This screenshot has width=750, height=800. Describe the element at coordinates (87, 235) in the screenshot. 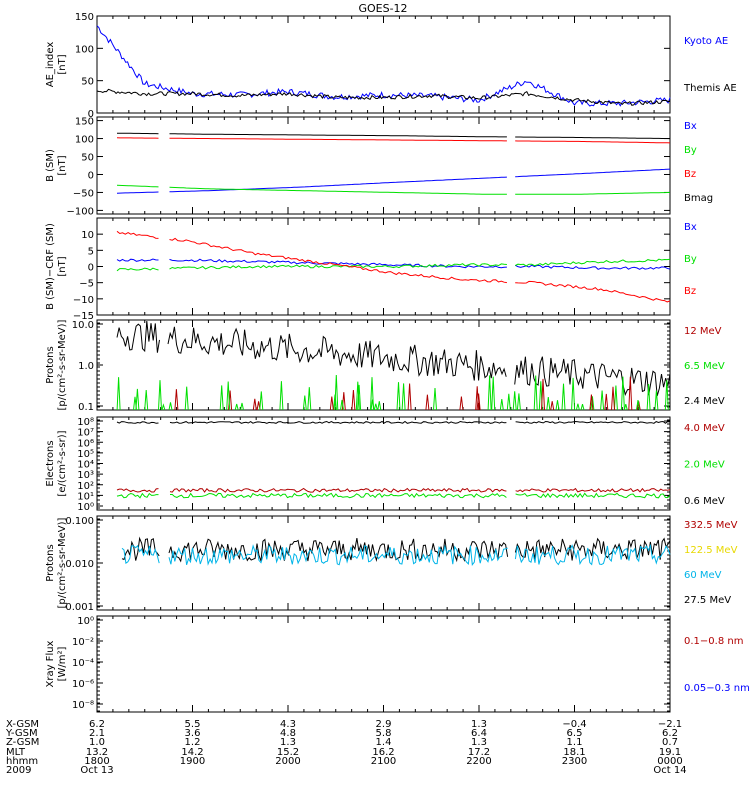

I see `y-tick-label: 10` at that location.